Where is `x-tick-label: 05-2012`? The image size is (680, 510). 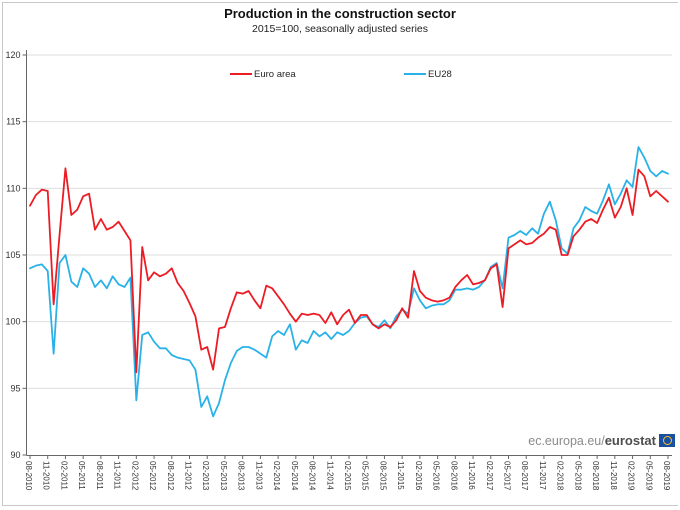 x-tick-label: 05-2012 is located at coordinates (152, 476).